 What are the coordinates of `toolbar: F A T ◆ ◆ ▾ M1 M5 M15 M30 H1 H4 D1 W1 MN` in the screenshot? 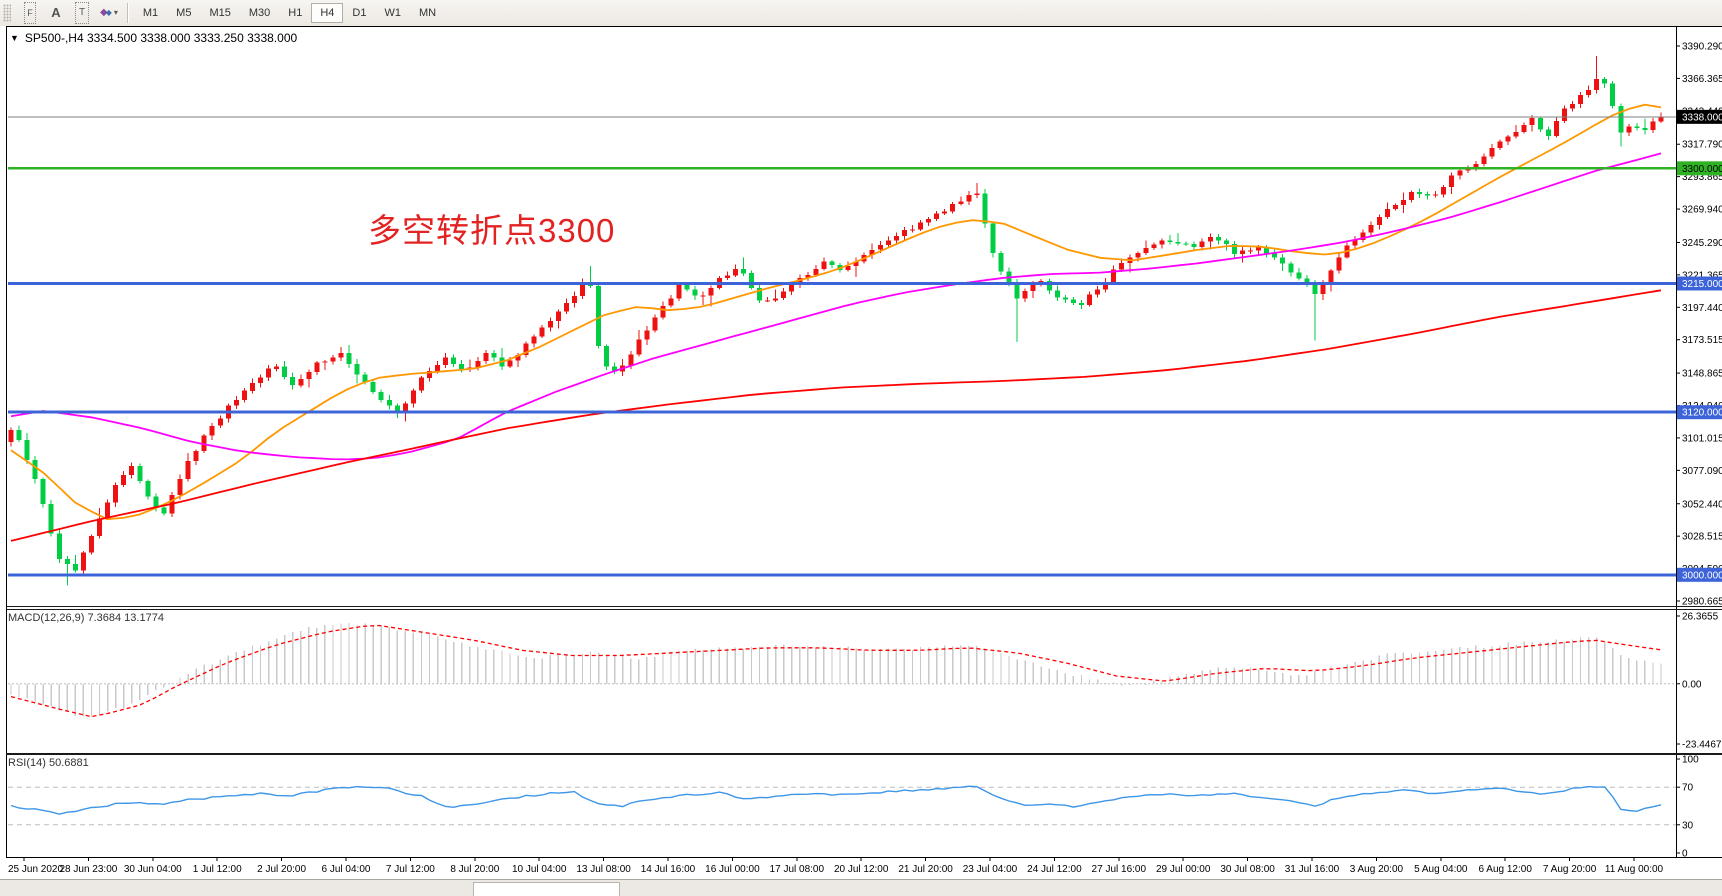 It's located at (861, 13).